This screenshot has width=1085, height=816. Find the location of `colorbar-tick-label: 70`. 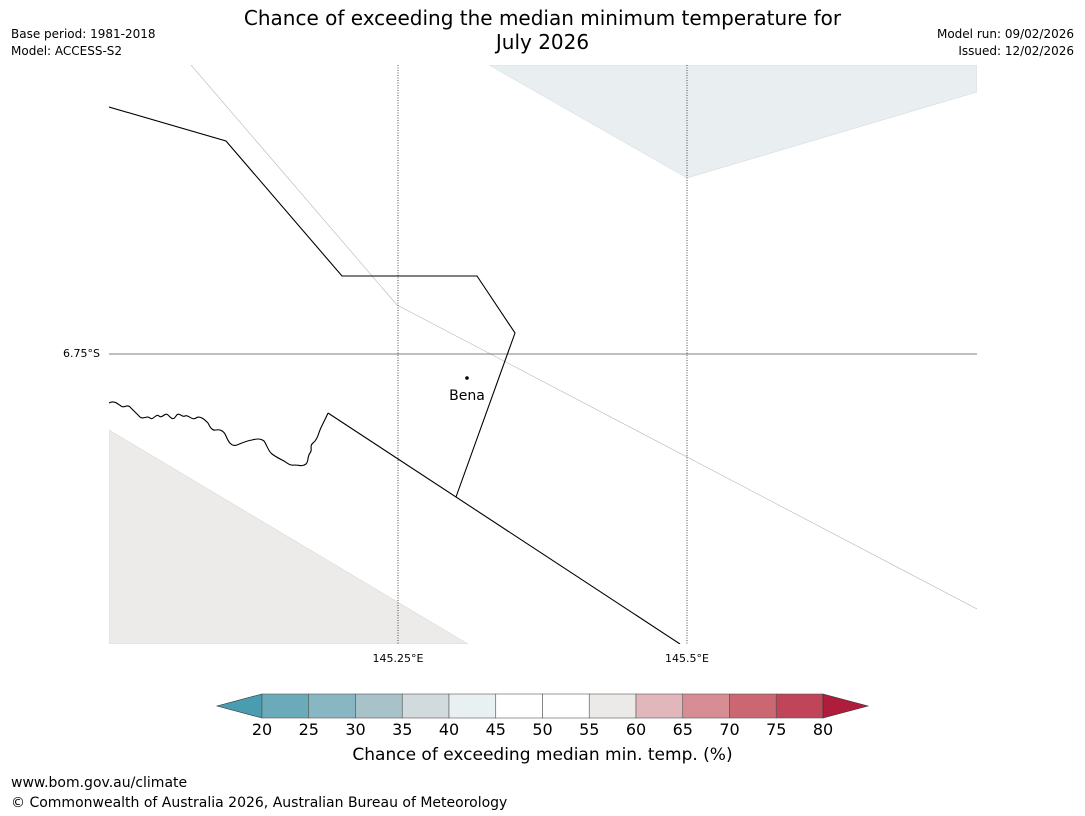

colorbar-tick-label: 70 is located at coordinates (729, 729).